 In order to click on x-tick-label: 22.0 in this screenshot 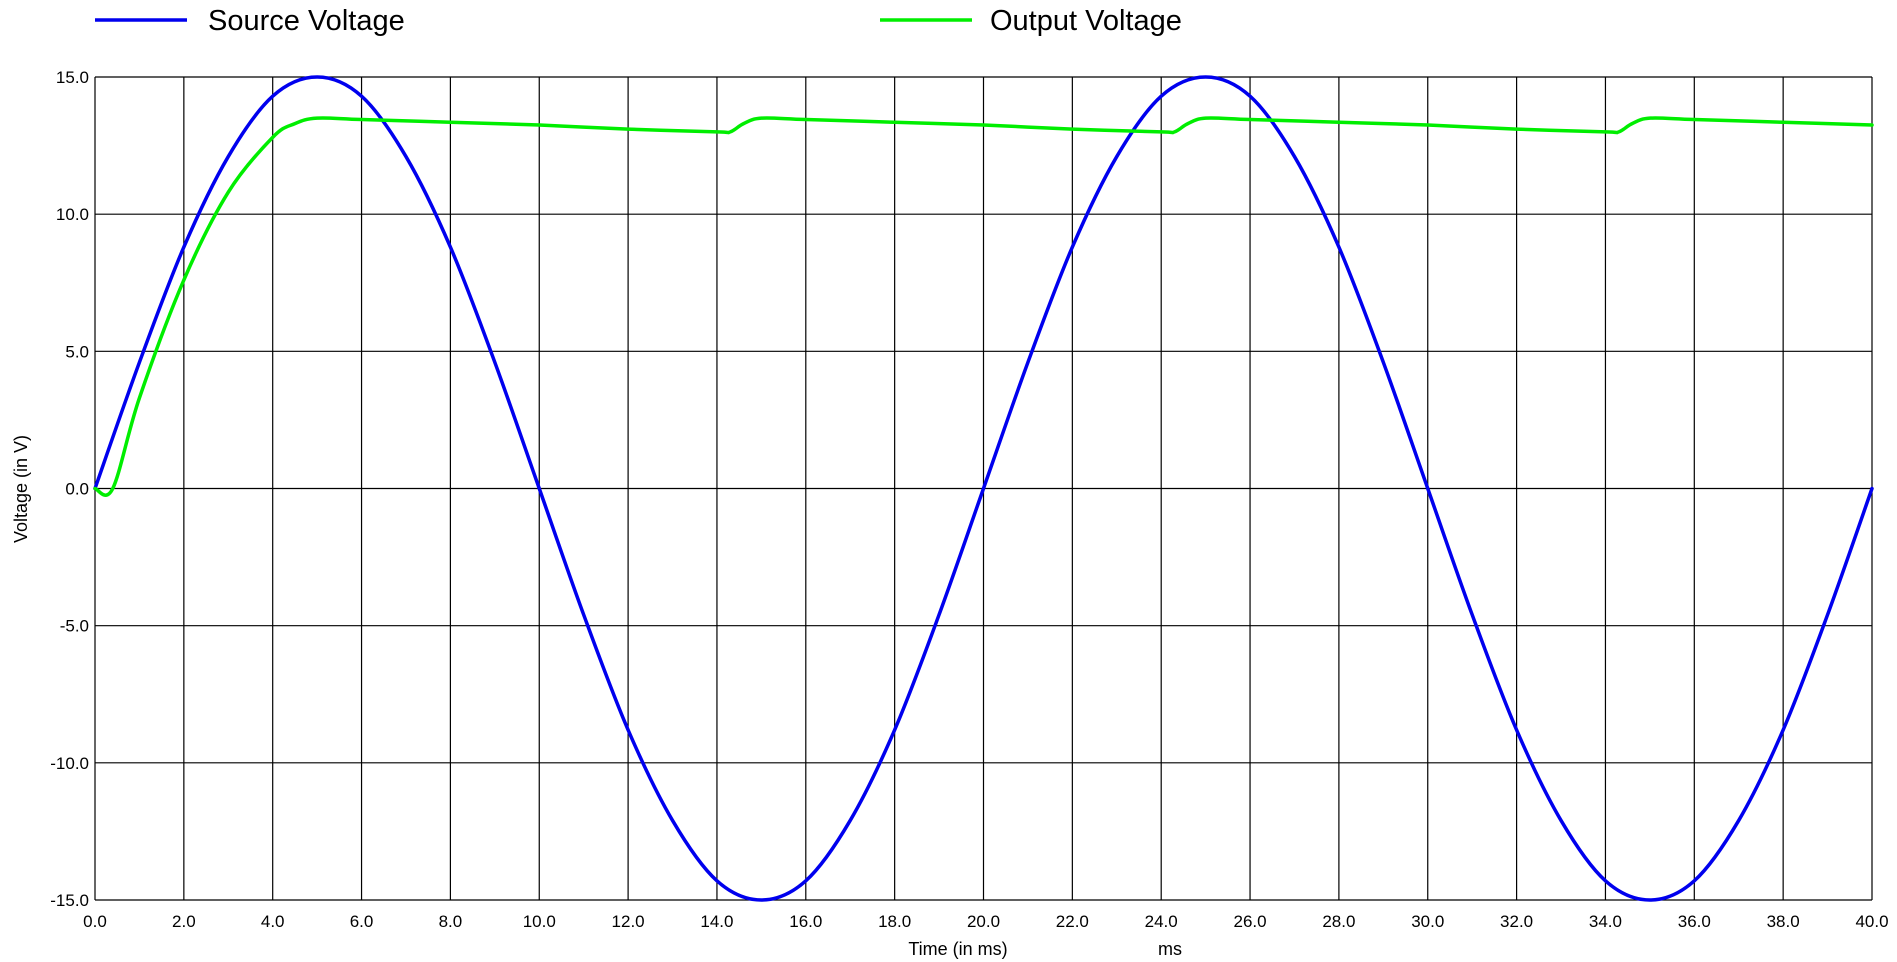, I will do `click(1072, 921)`.